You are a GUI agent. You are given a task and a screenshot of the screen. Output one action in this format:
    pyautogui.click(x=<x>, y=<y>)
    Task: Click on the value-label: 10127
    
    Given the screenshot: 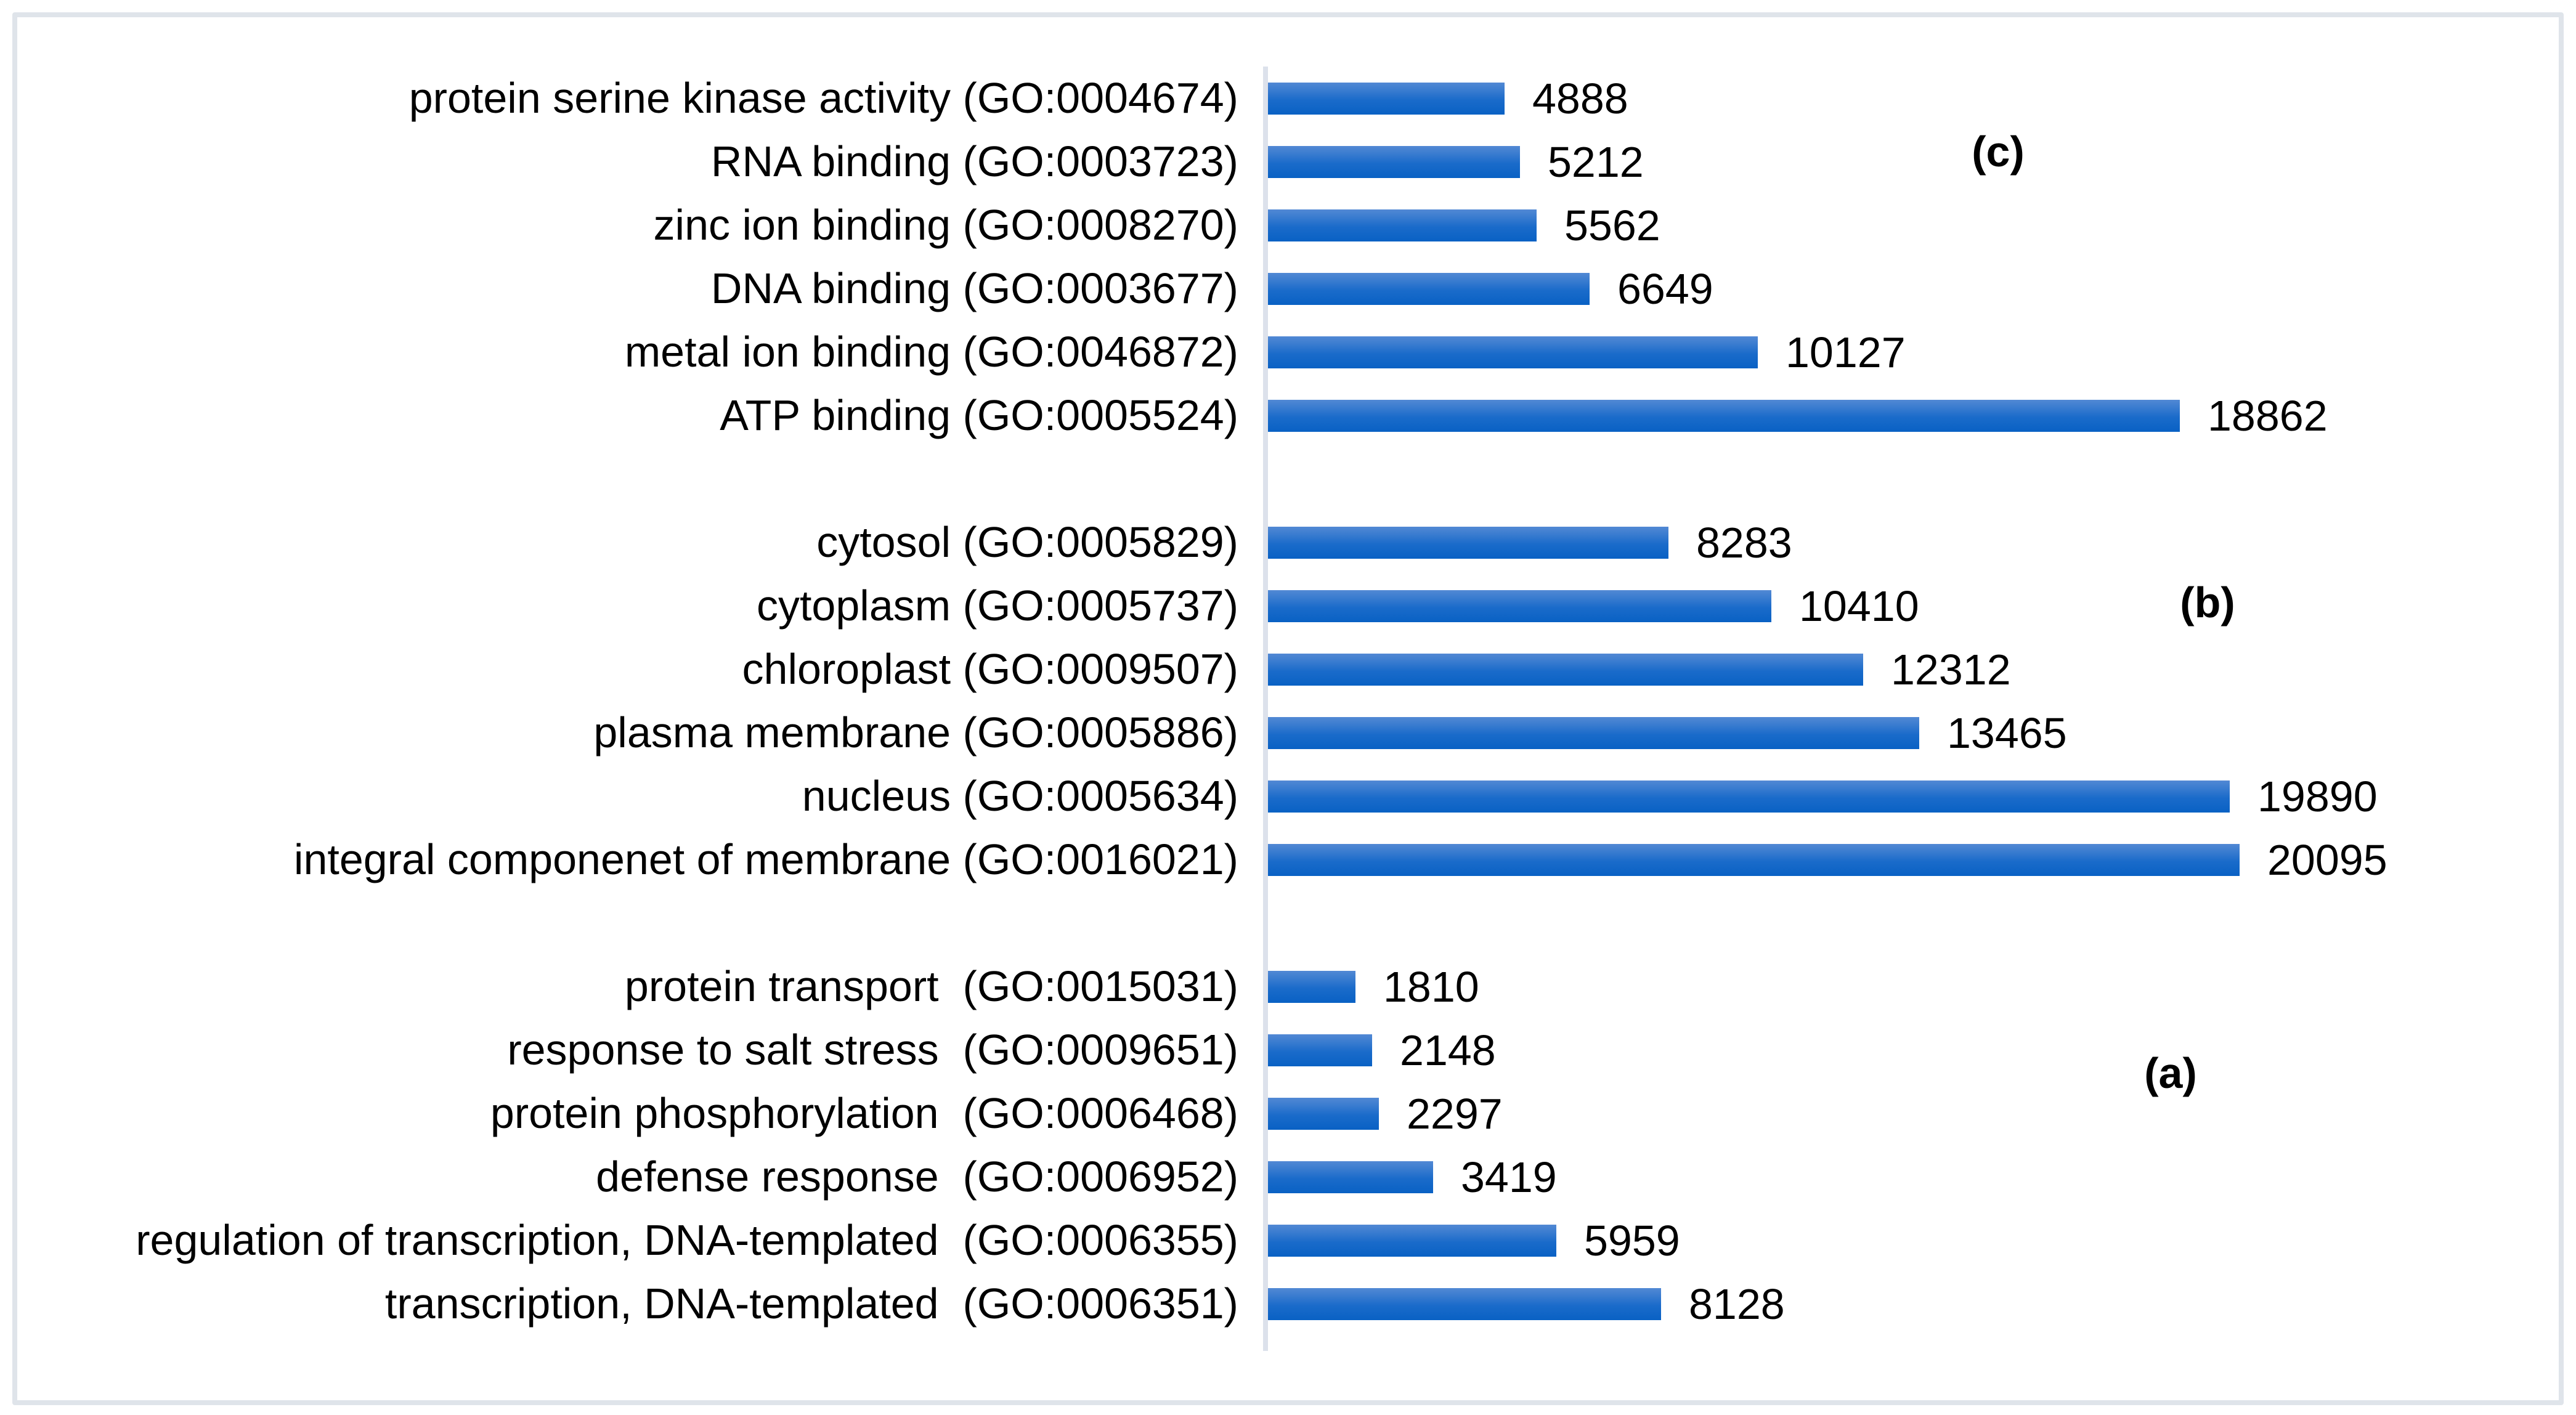 What is the action you would take?
    pyautogui.click(x=1846, y=352)
    